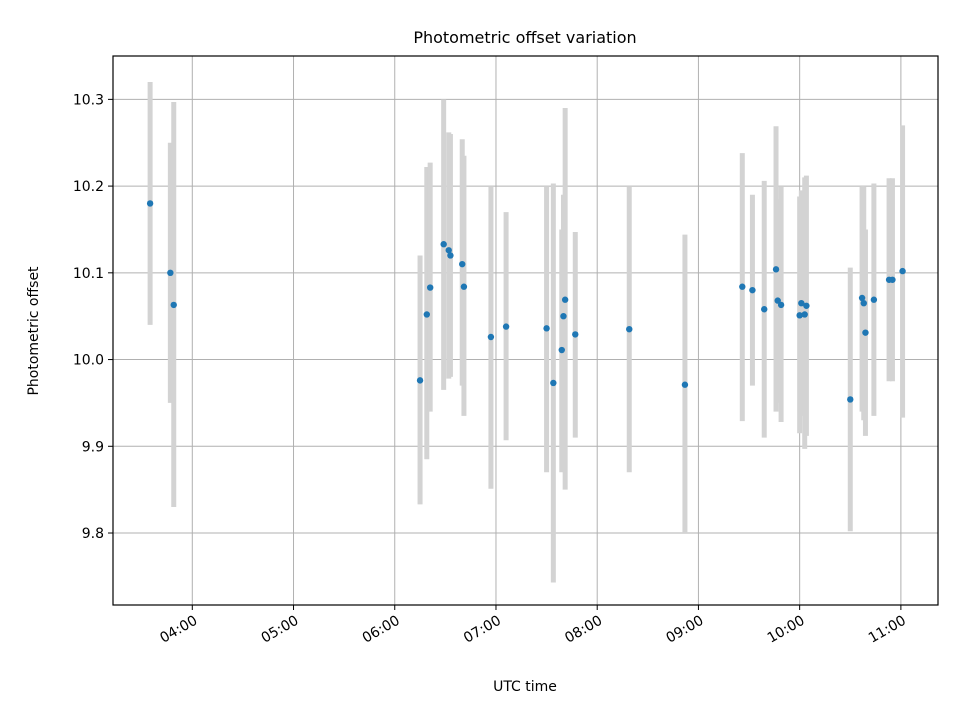  Describe the element at coordinates (93, 534) in the screenshot. I see `y-tick-label: 9.8` at that location.